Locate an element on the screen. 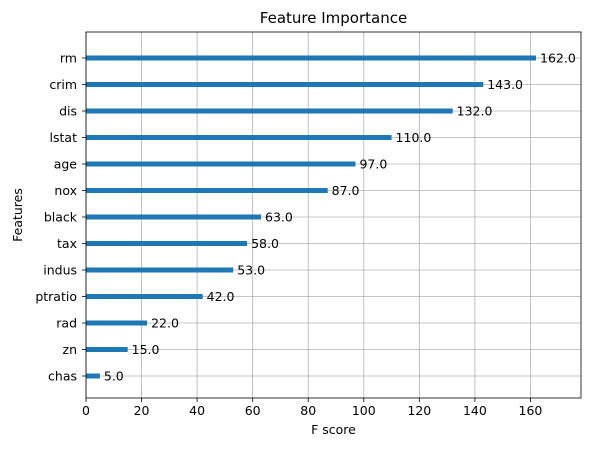 Image resolution: width=591 pixels, height=455 pixels. chart-title: Feature Importance is located at coordinates (333, 18).